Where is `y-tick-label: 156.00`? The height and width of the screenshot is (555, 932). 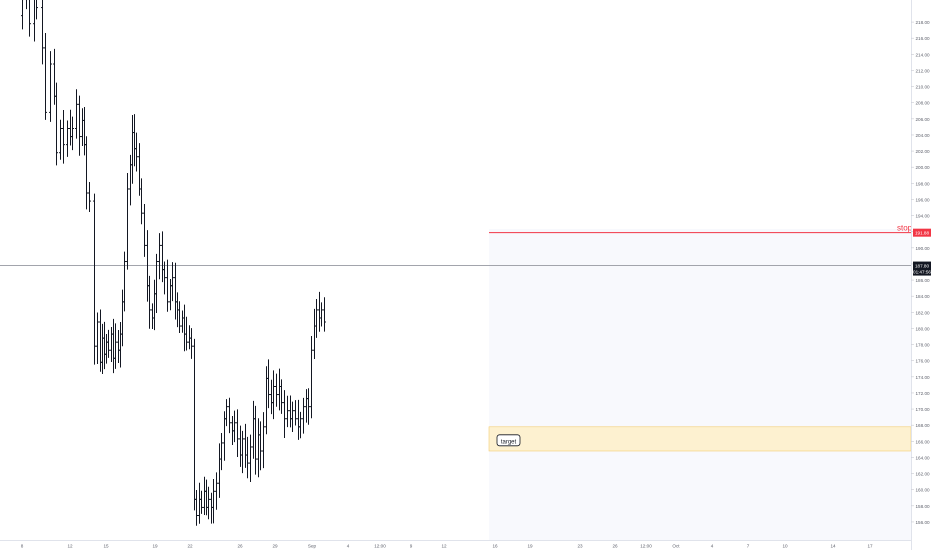 y-tick-label: 156.00 is located at coordinates (923, 522).